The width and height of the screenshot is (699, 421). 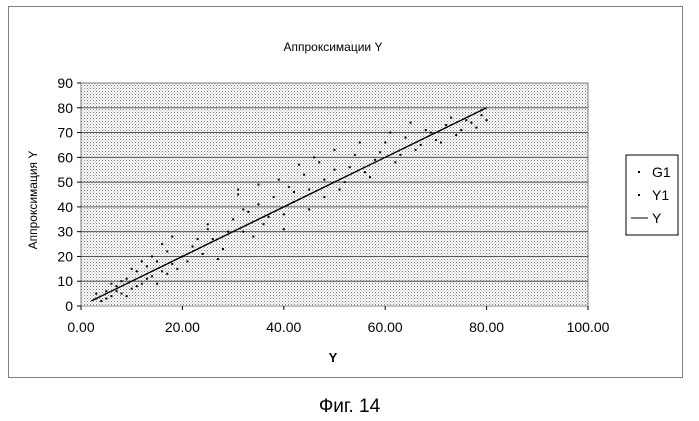 What do you see at coordinates (338, 320) in the screenshot?
I see `x-axis-ticks: 0.0020.0040.0060.0080.00100.00` at bounding box center [338, 320].